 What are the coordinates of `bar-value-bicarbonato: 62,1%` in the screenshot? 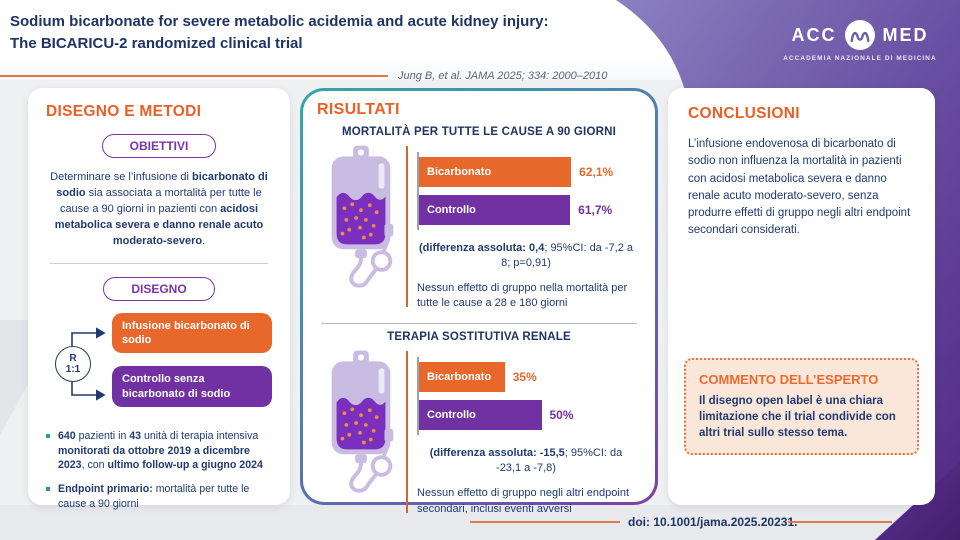 It's located at (596, 172).